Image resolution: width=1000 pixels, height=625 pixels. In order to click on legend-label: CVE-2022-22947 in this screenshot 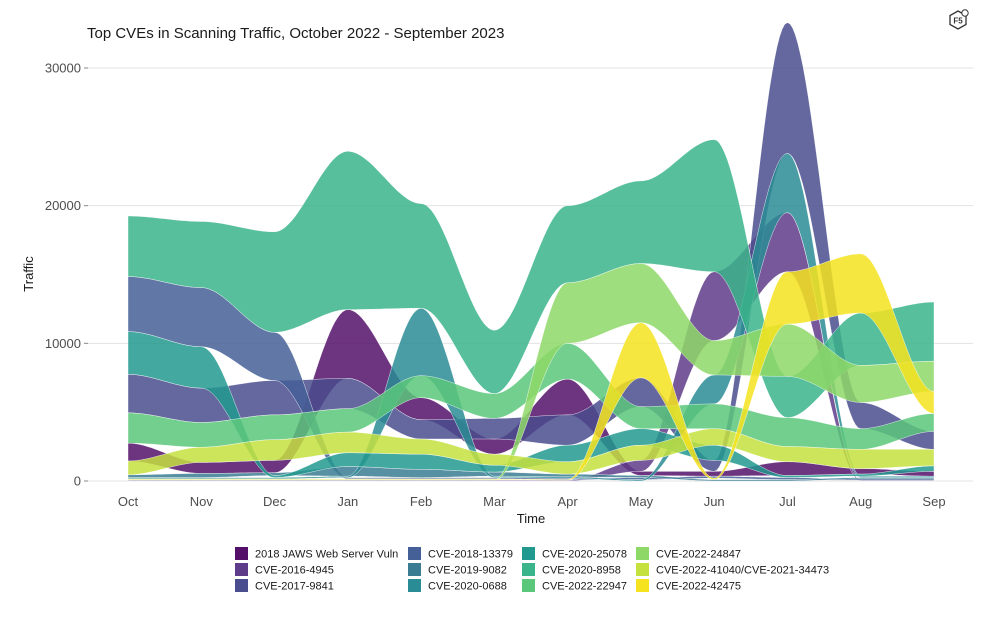, I will do `click(584, 587)`.